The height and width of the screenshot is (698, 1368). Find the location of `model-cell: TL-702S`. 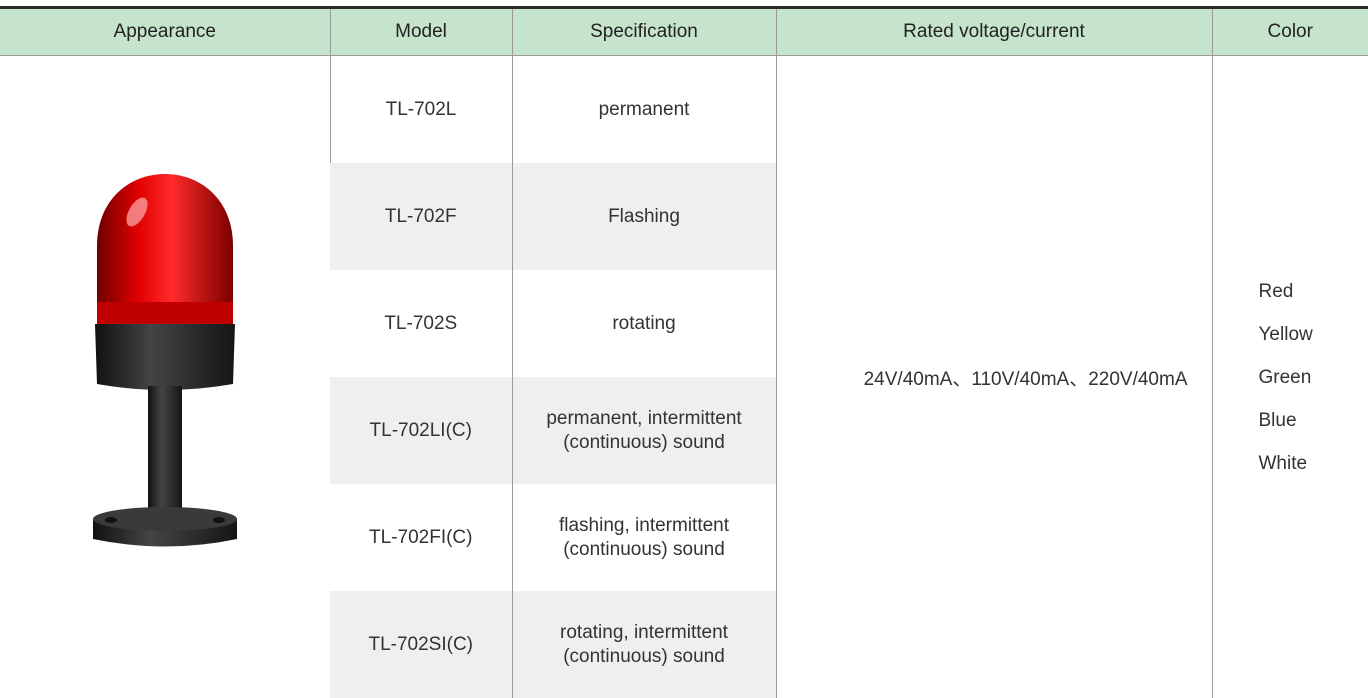

model-cell: TL-702S is located at coordinates (421, 323).